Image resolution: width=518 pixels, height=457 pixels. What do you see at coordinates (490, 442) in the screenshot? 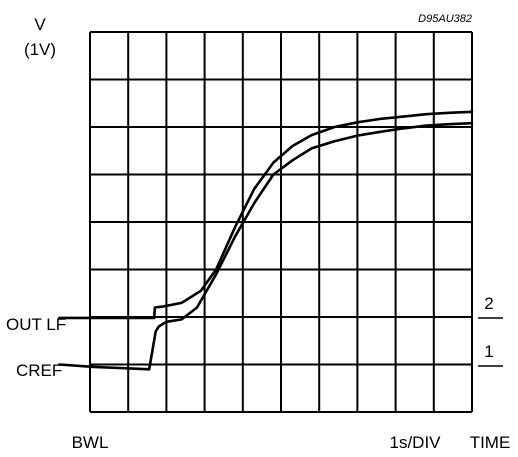
I see `x-axis-label: TIME` at bounding box center [490, 442].